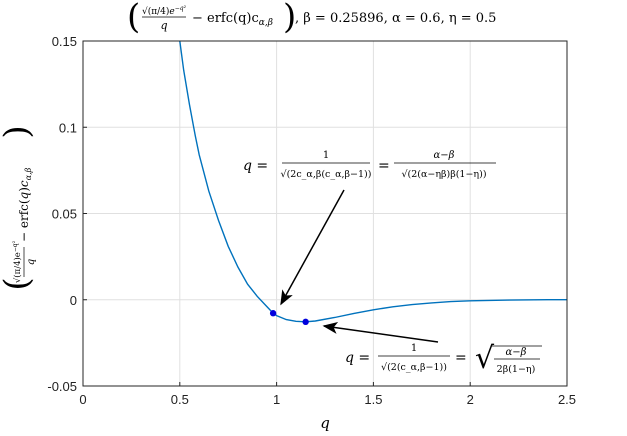 This screenshot has height=436, width=627. What do you see at coordinates (64, 214) in the screenshot?
I see `y-tick-label: 0.05` at bounding box center [64, 214].